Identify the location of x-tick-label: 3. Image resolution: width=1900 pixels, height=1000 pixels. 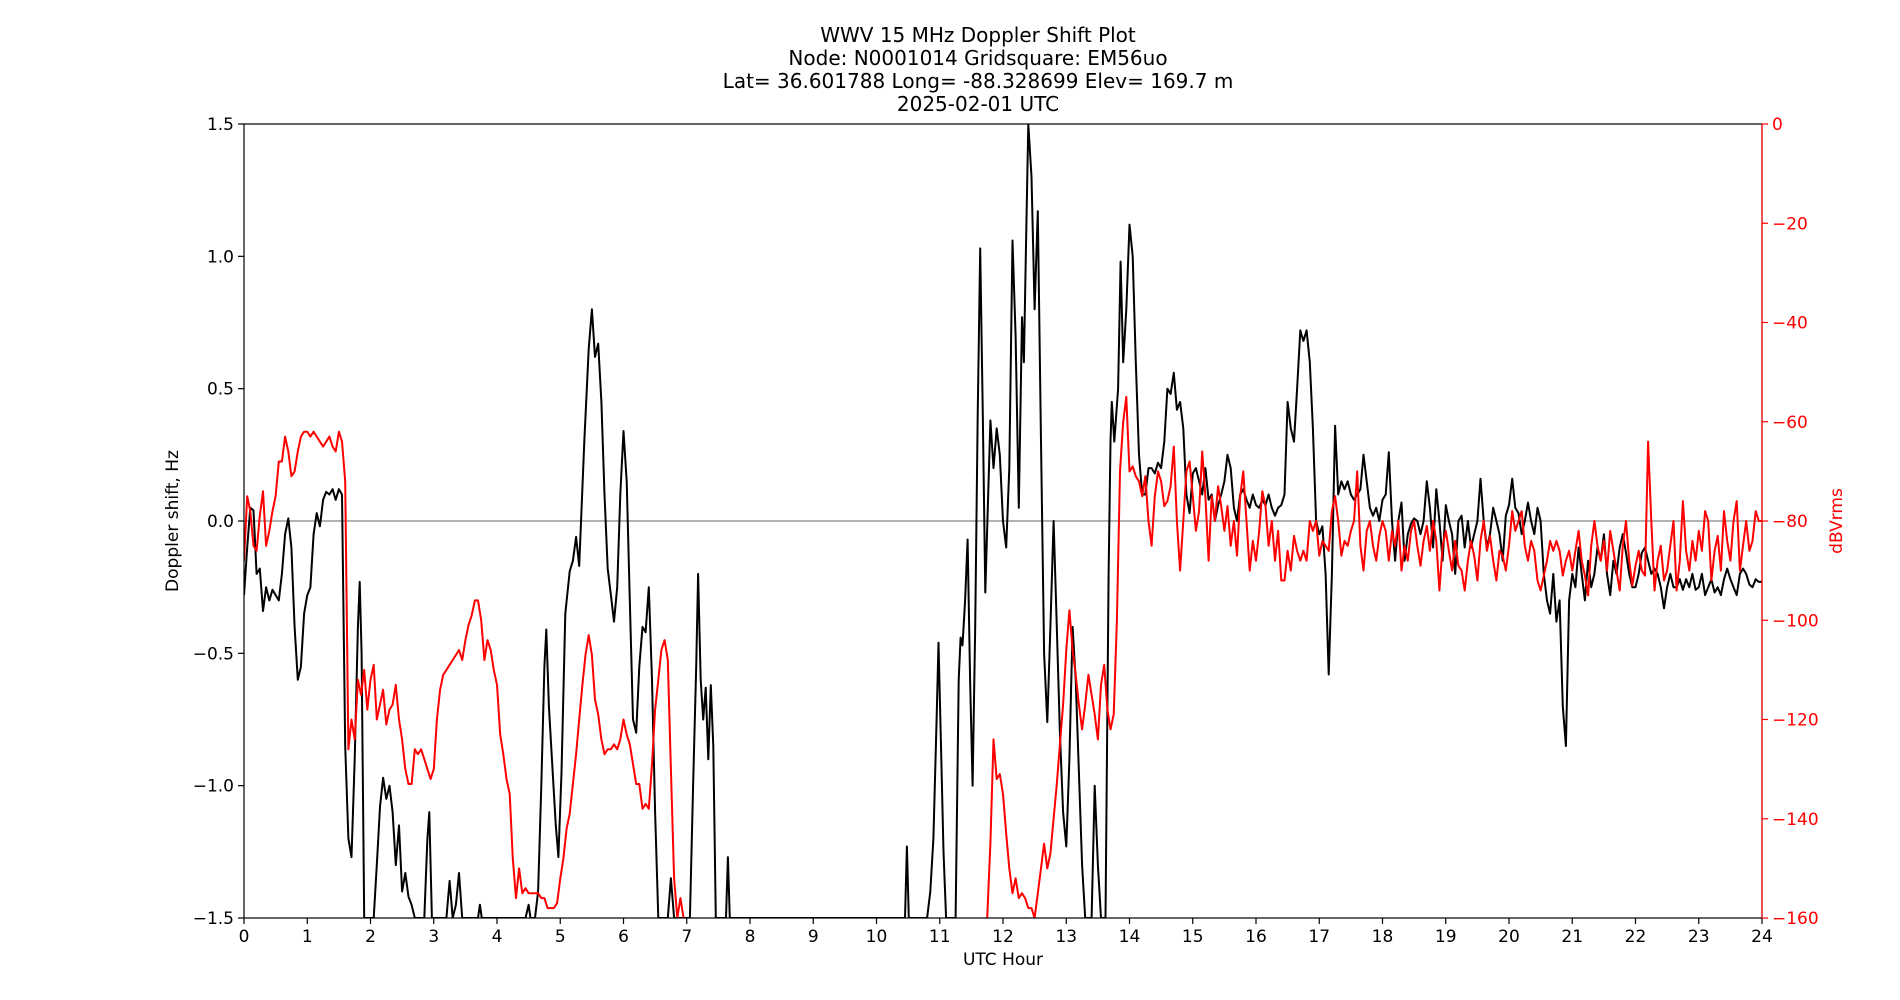
(433, 937).